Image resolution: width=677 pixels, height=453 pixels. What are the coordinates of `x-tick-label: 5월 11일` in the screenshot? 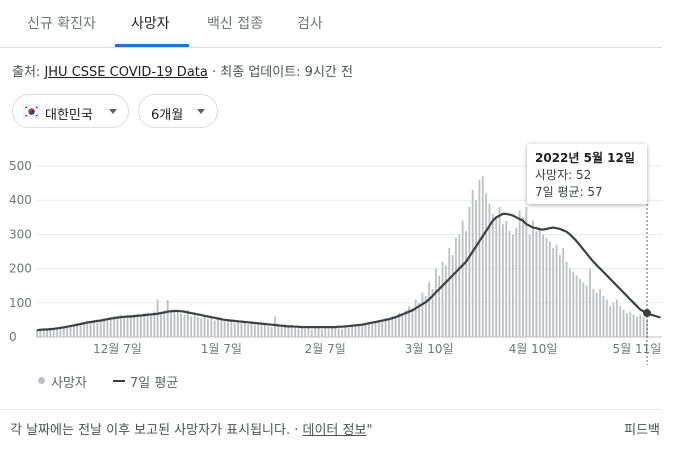 It's located at (637, 349).